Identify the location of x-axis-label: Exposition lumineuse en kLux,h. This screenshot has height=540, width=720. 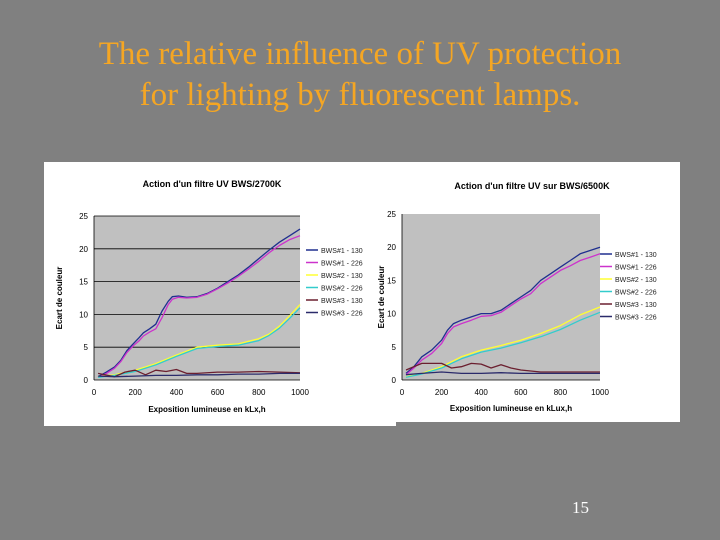
(511, 408).